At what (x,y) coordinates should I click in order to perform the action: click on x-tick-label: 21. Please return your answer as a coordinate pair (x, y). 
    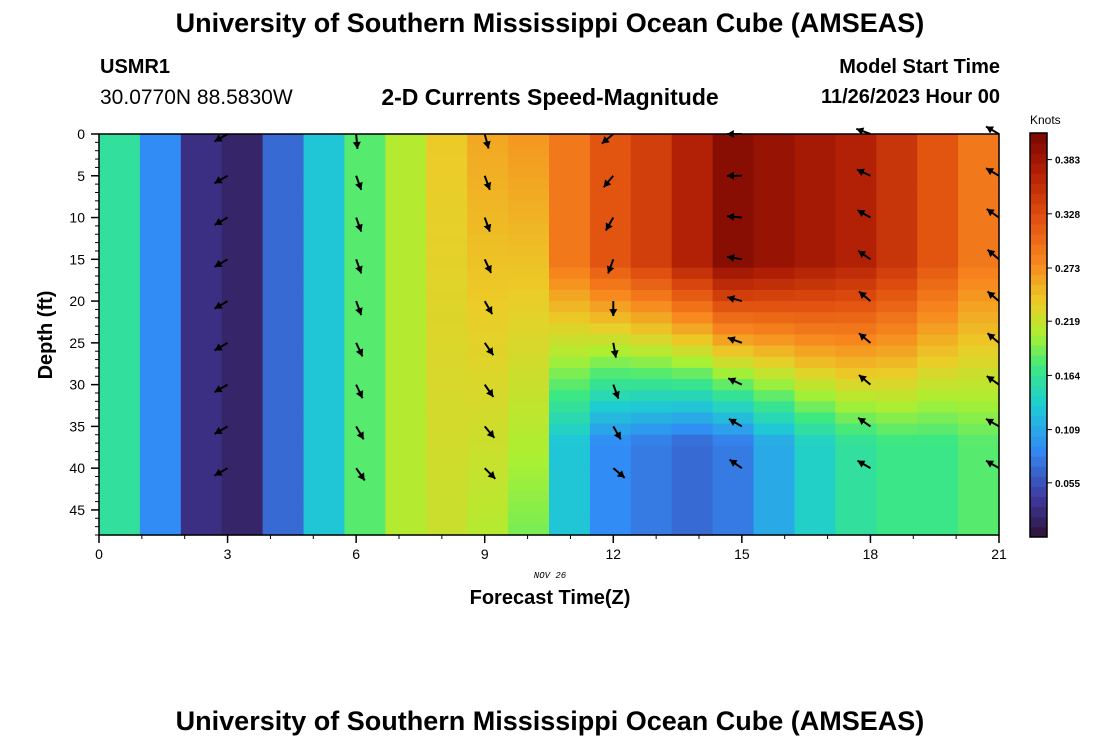
    Looking at the image, I should click on (999, 554).